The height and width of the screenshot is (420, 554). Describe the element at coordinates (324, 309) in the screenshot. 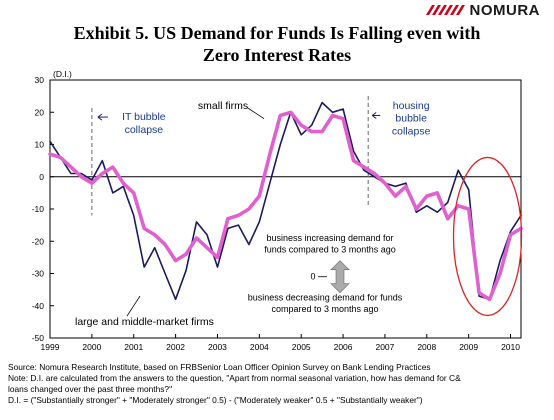

I see `decreasing-demand-label: compared to 3 months ago` at that location.